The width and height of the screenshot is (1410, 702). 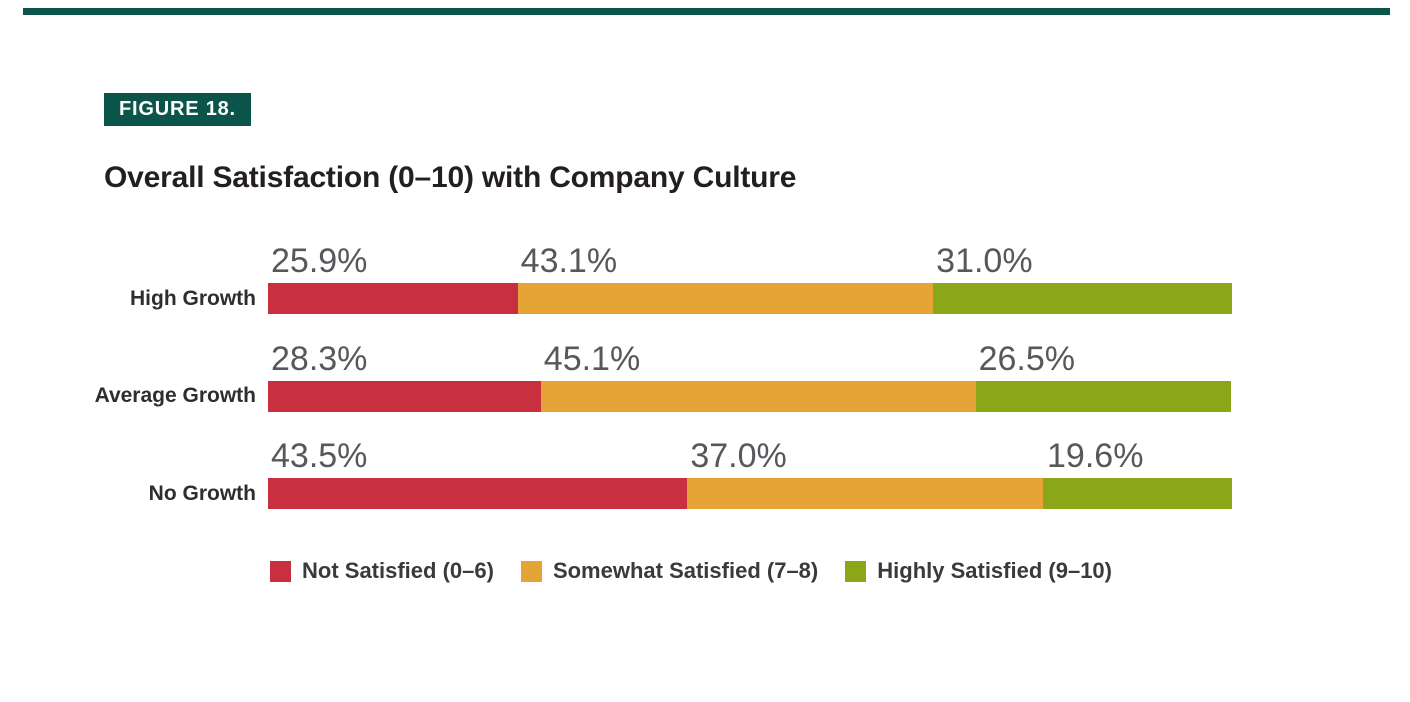 I want to click on value-label: 43.1%, so click(x=569, y=261).